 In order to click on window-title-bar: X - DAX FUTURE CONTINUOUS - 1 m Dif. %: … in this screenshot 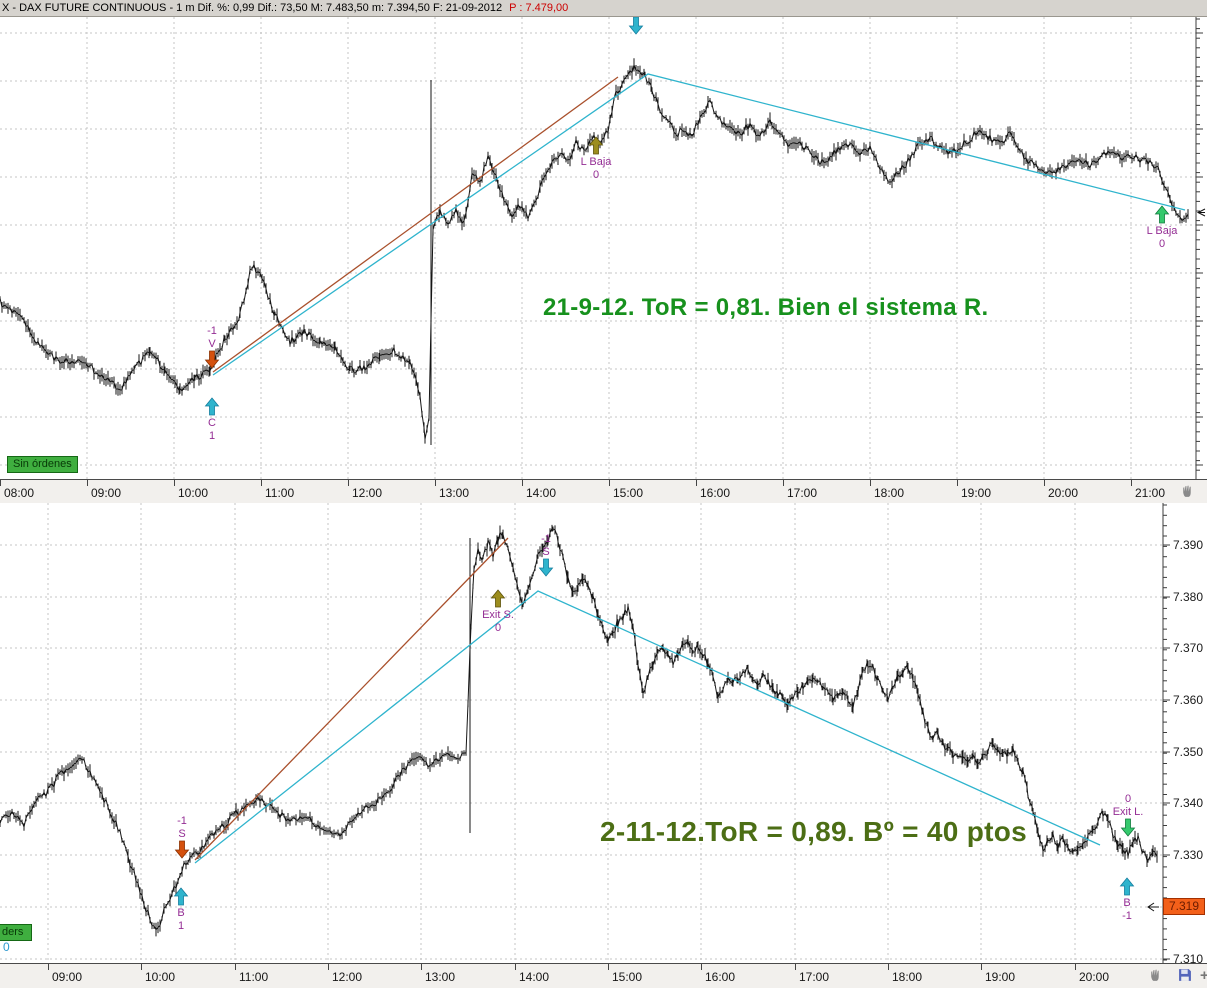, I will do `click(603, 8)`.